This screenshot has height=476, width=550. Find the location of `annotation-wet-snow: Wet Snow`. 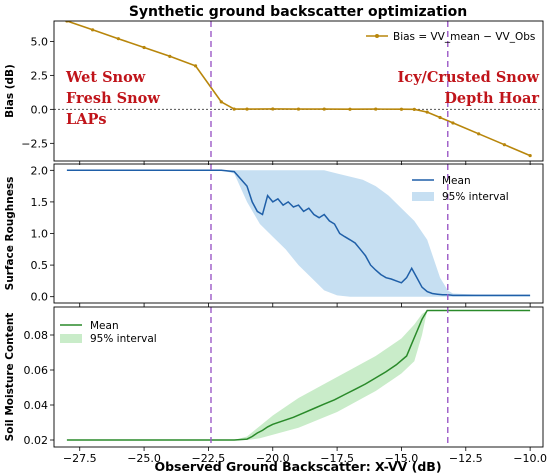

annotation-wet-snow: Wet Snow is located at coordinates (105, 77).